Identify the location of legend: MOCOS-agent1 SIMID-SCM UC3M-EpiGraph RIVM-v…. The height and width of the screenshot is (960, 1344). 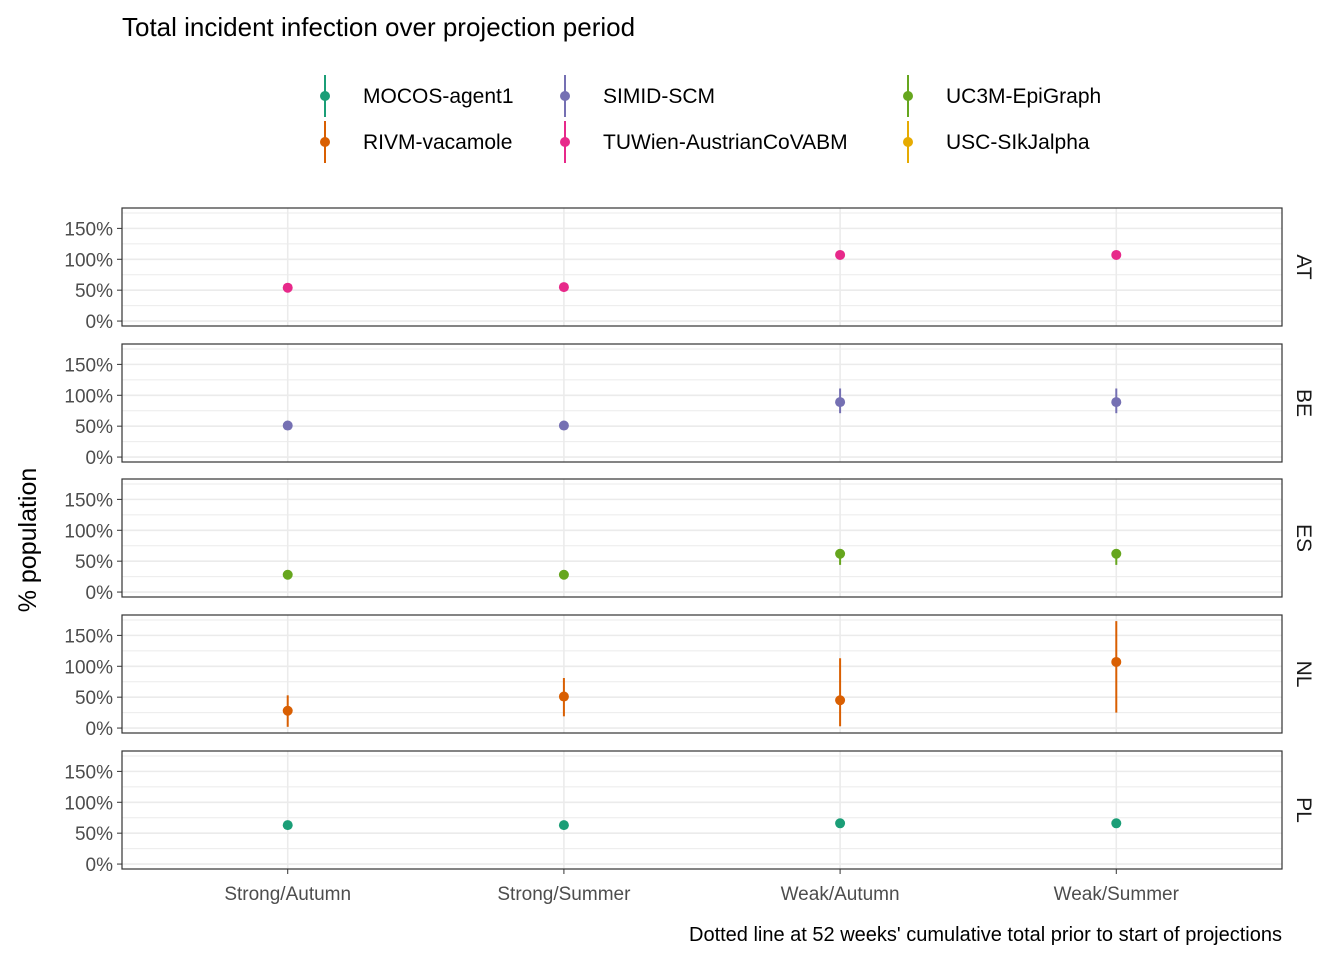
(710, 119).